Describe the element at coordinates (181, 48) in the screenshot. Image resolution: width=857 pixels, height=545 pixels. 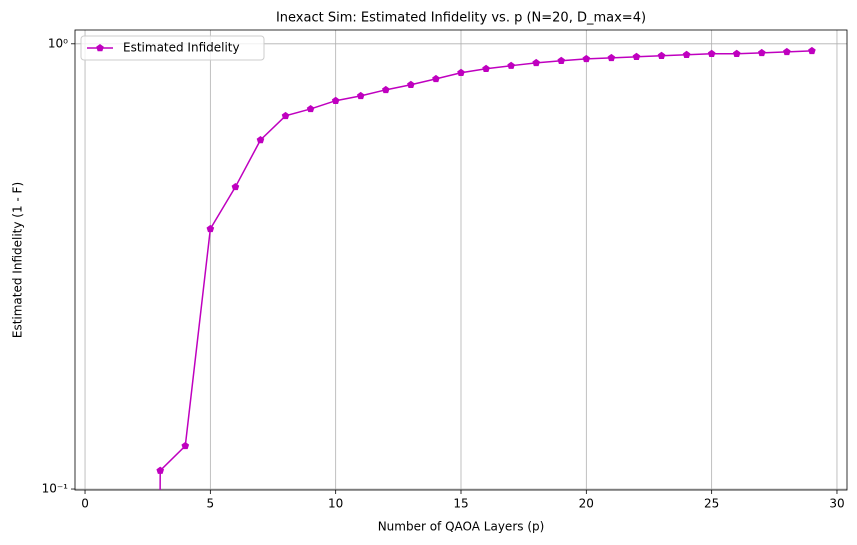
I see `legend-label: Estimated Infidelity` at that location.